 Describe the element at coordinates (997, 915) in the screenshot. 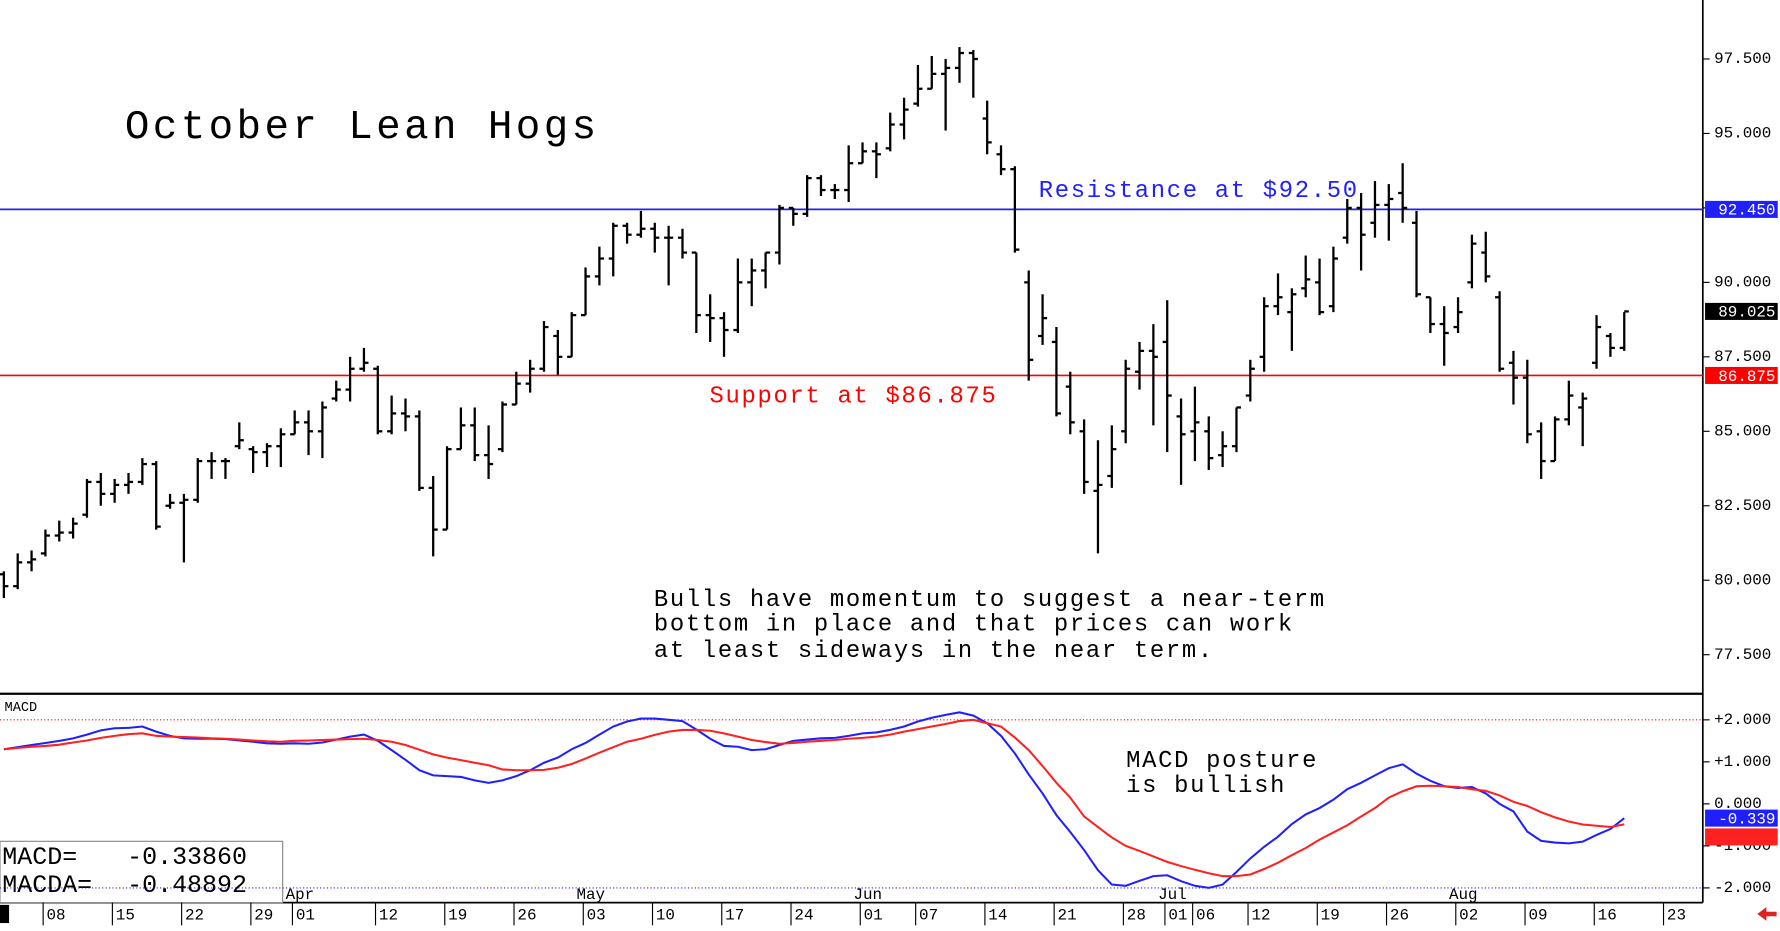

I see `x-tick-label: 14` at that location.